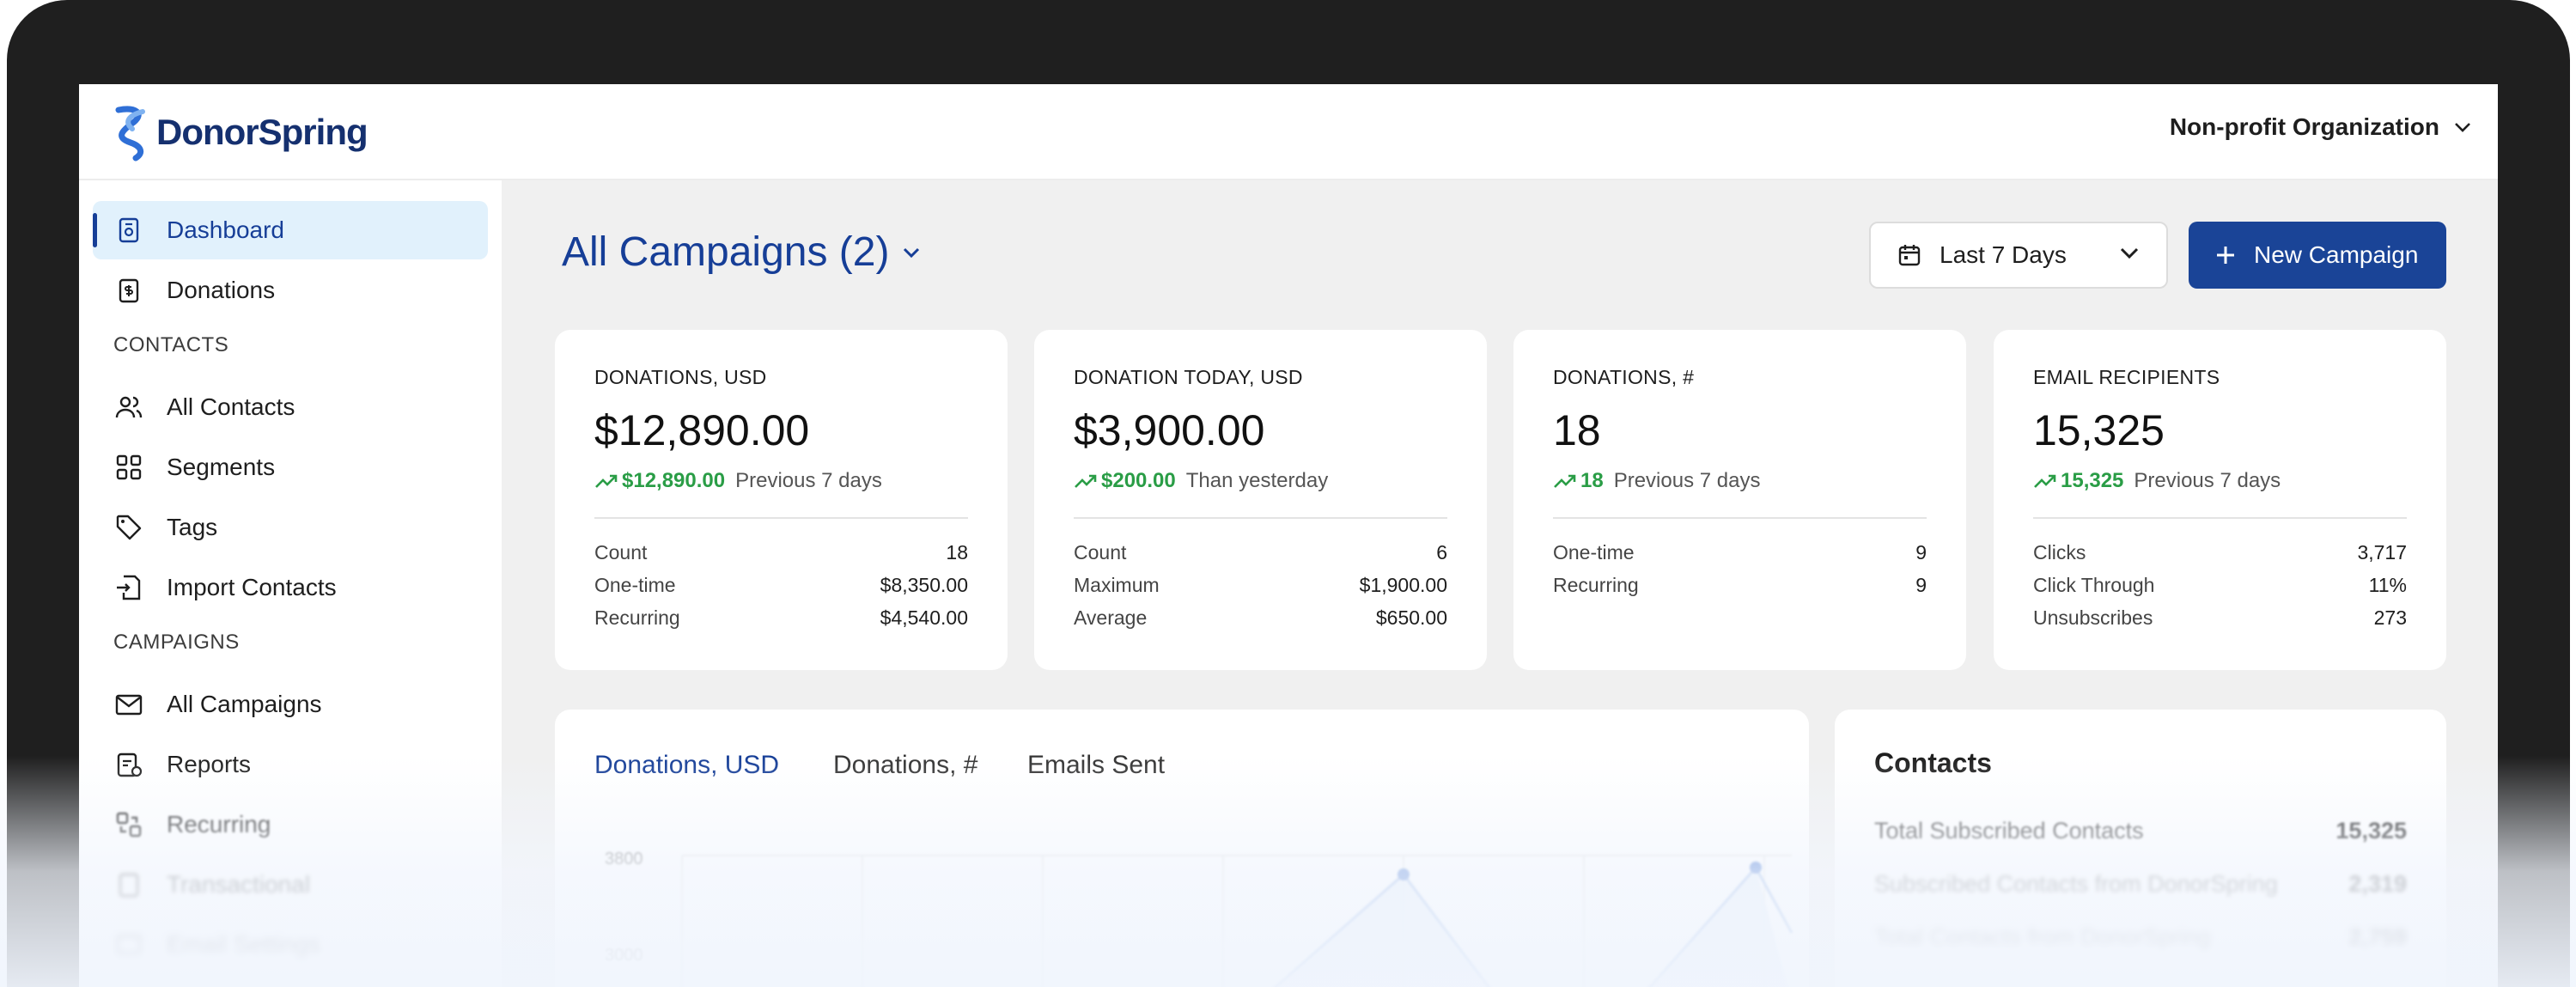 This screenshot has height=987, width=2576. I want to click on sidebar-item-transactional: Transactional, so click(290, 885).